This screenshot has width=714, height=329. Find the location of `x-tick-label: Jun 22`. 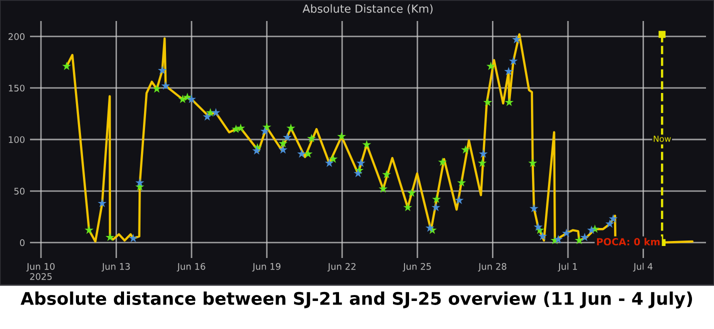

x-tick-label: Jun 22 is located at coordinates (341, 267).